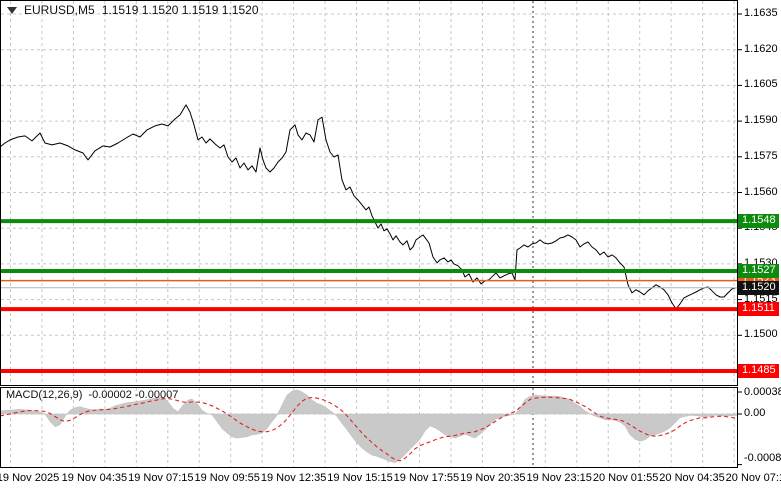  What do you see at coordinates (762, 458) in the screenshot?
I see `macd-tick-label: -0.0008` at bounding box center [762, 458].